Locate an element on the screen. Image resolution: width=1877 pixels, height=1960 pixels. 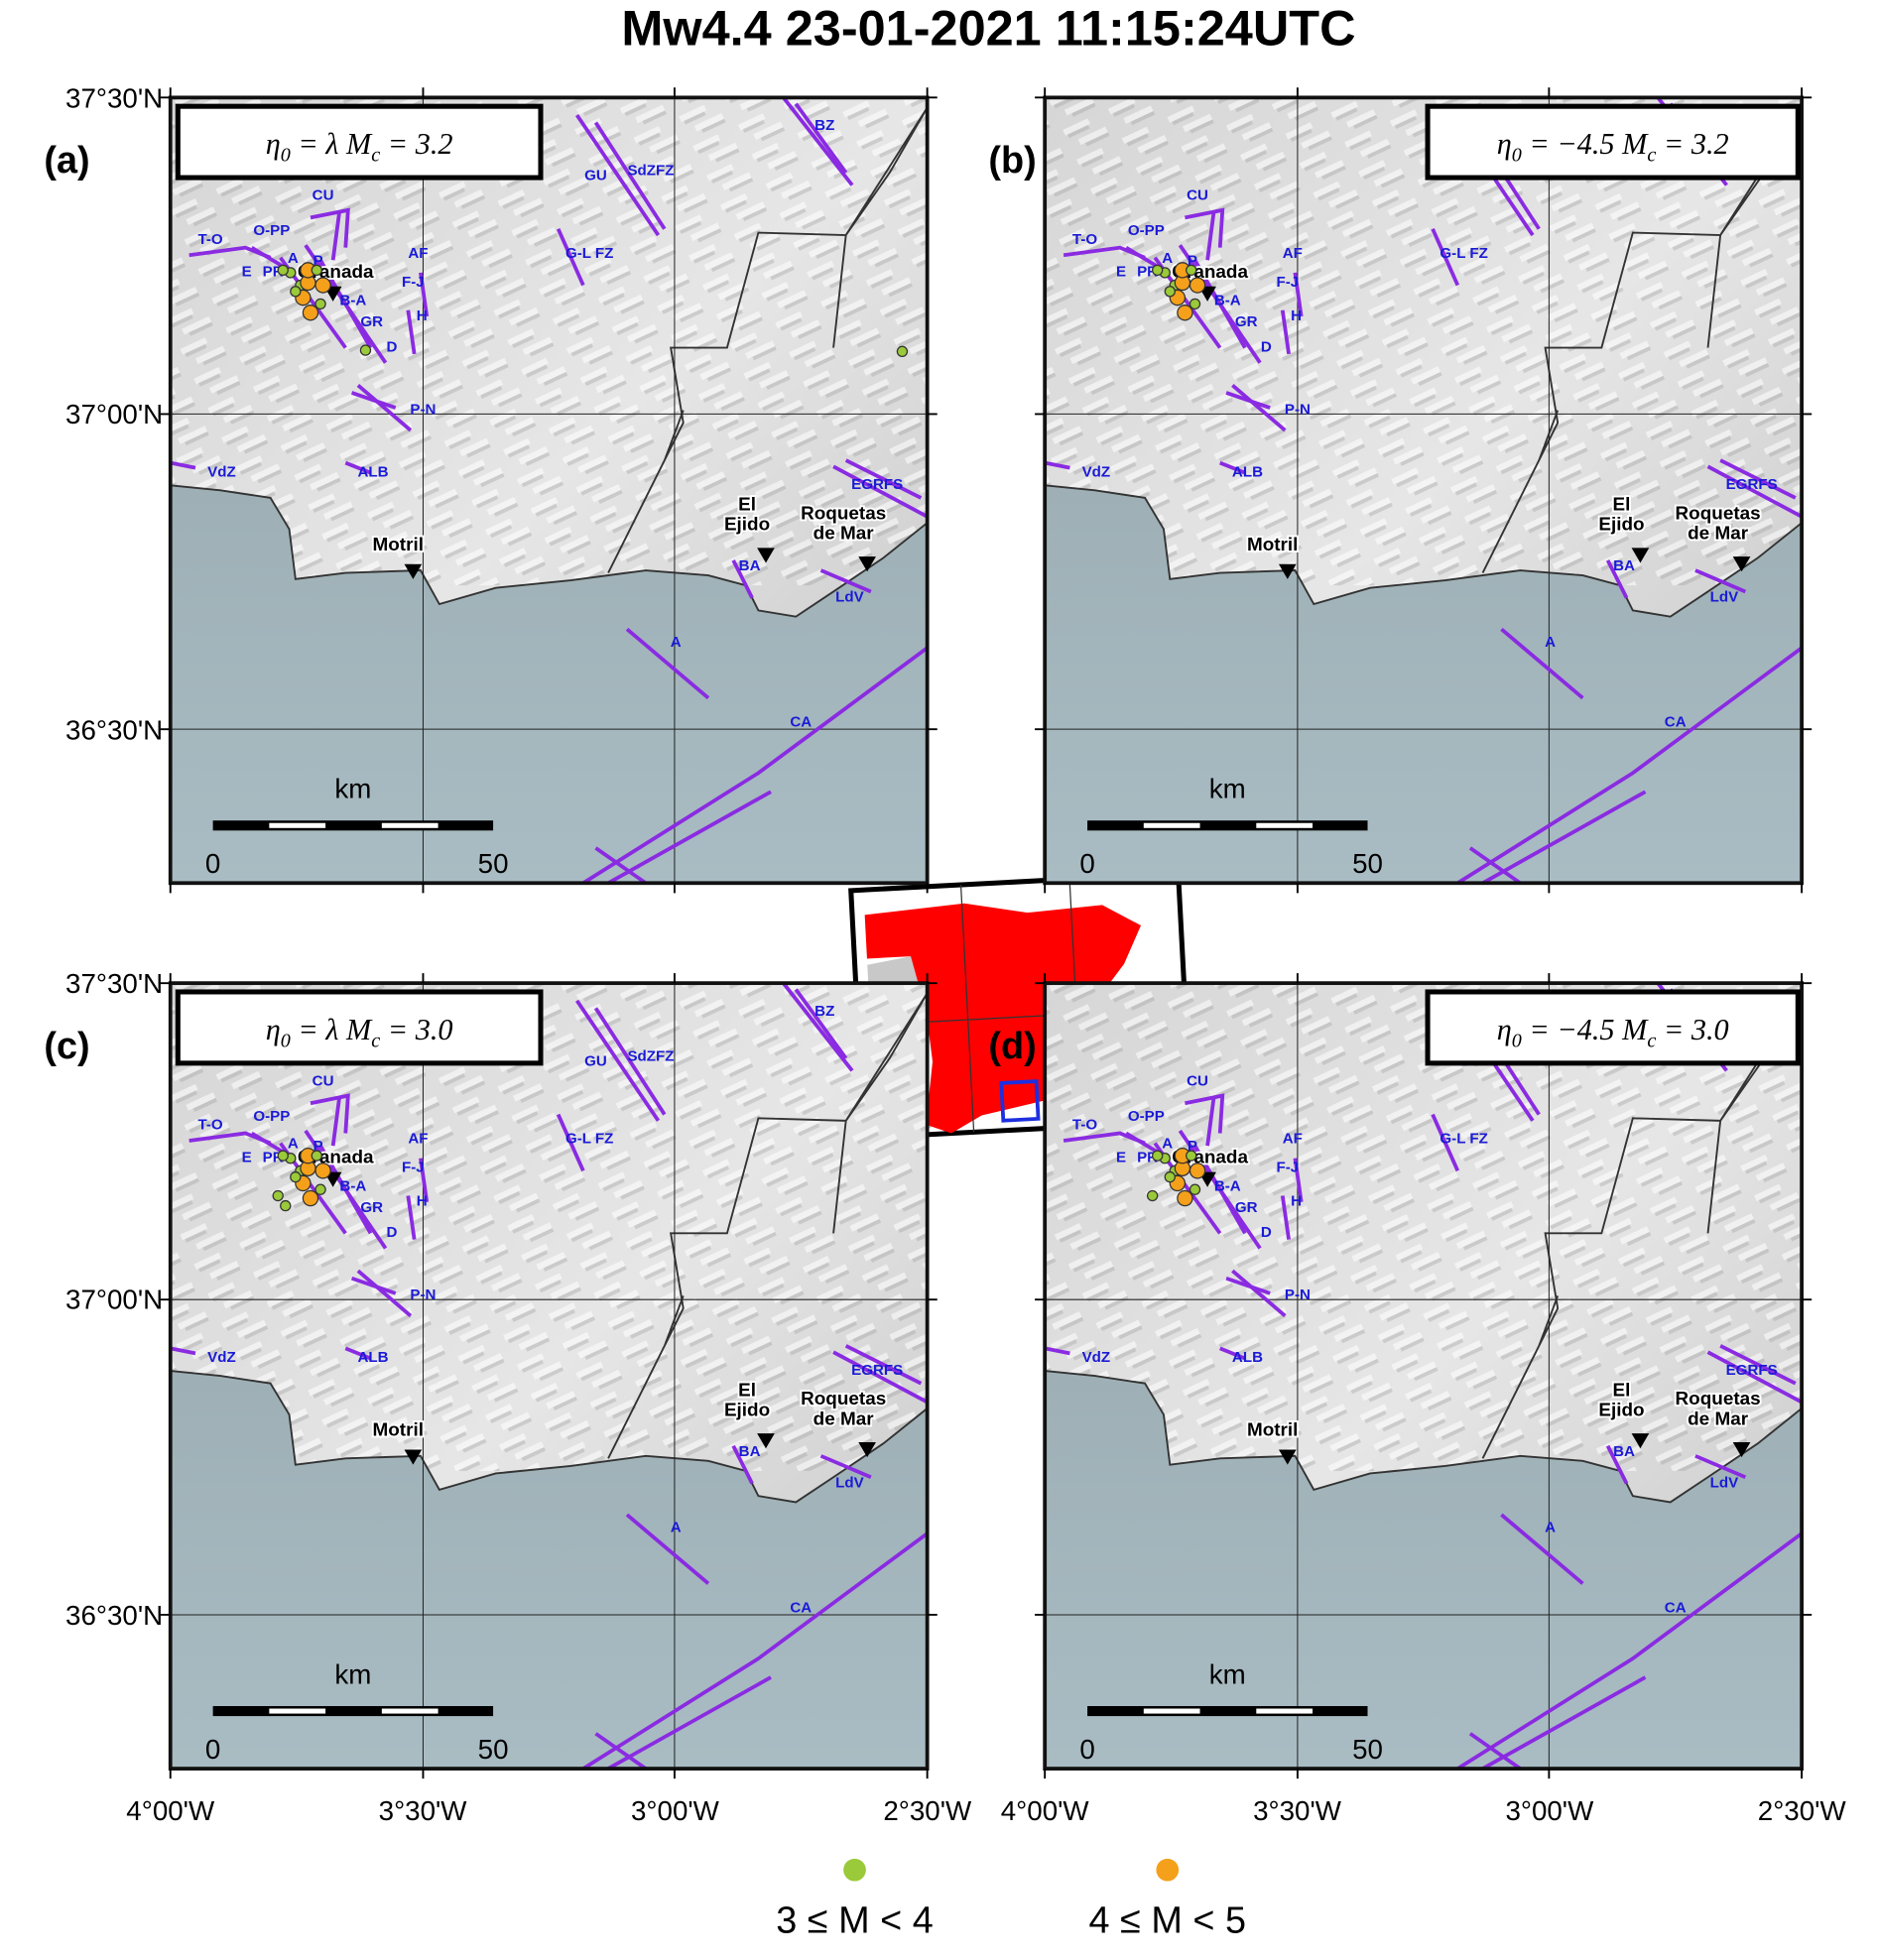
fault-label: B-A is located at coordinates (352, 301).